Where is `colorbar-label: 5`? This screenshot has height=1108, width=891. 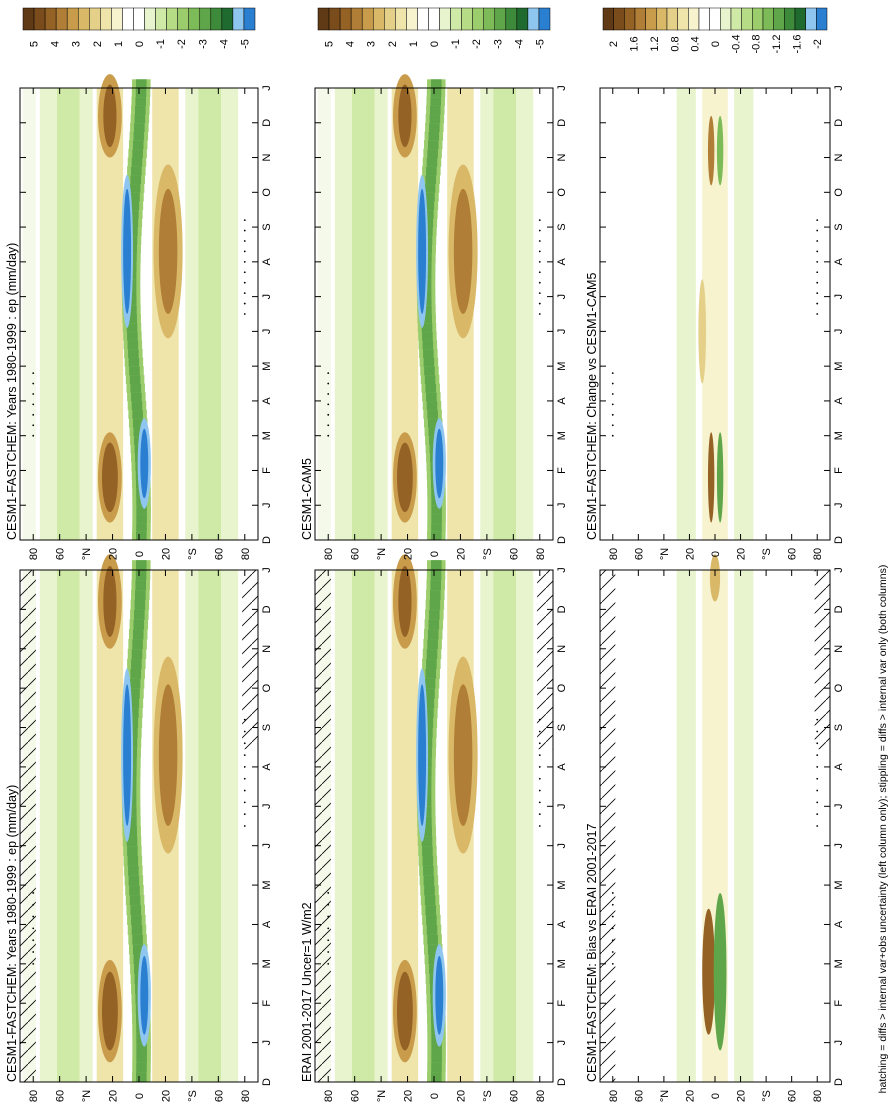
colorbar-label: 5 is located at coordinates (35, 44).